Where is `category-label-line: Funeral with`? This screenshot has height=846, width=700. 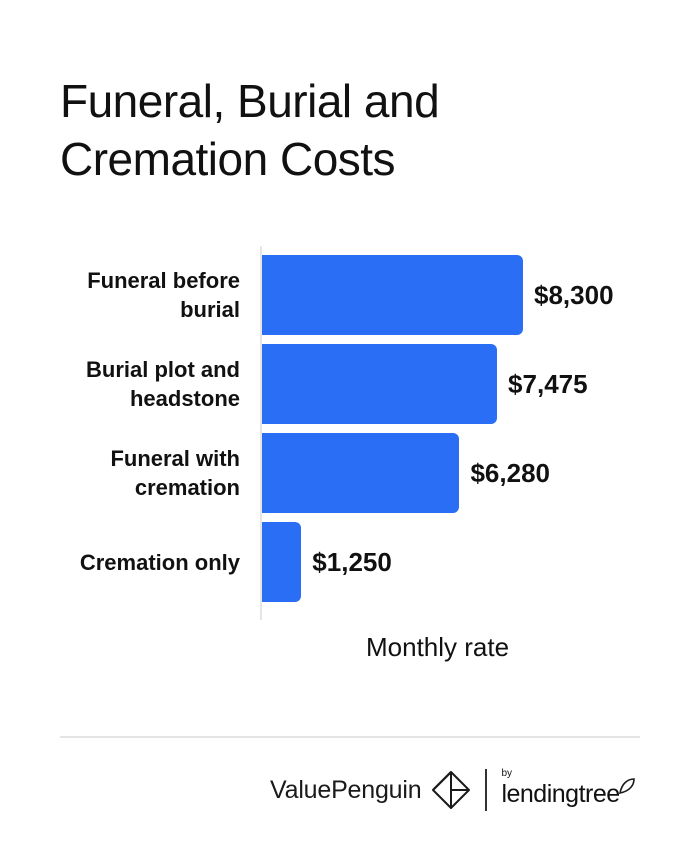
category-label-line: Funeral with is located at coordinates (175, 458).